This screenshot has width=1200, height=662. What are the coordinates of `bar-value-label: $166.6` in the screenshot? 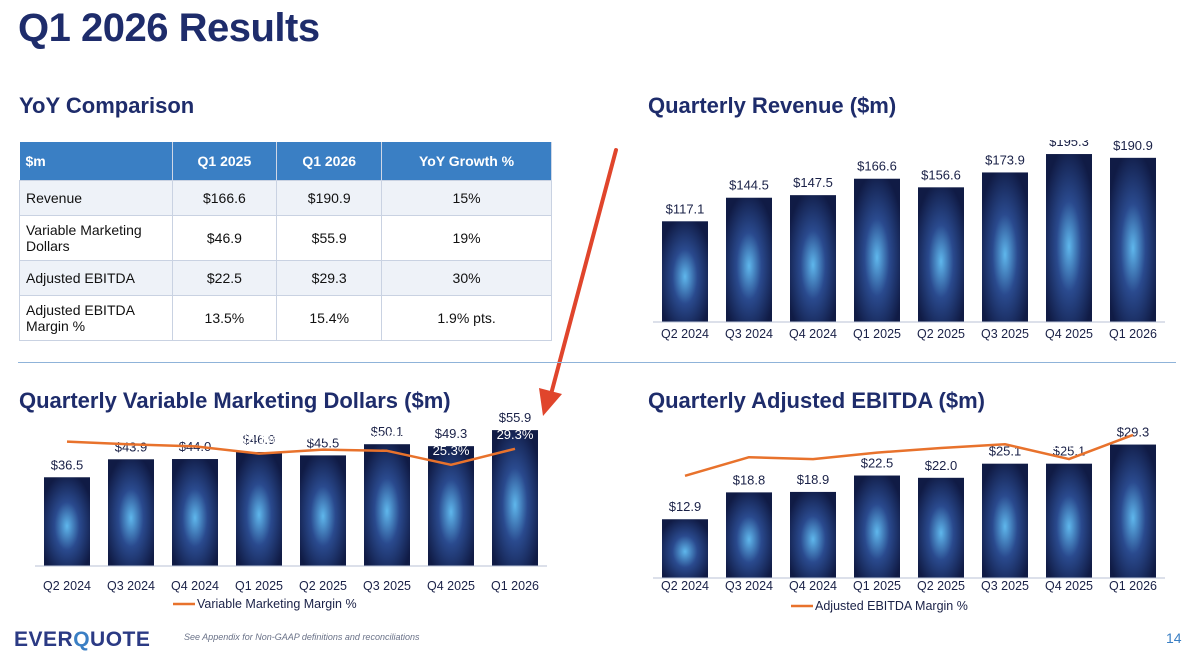 It's located at (877, 166).